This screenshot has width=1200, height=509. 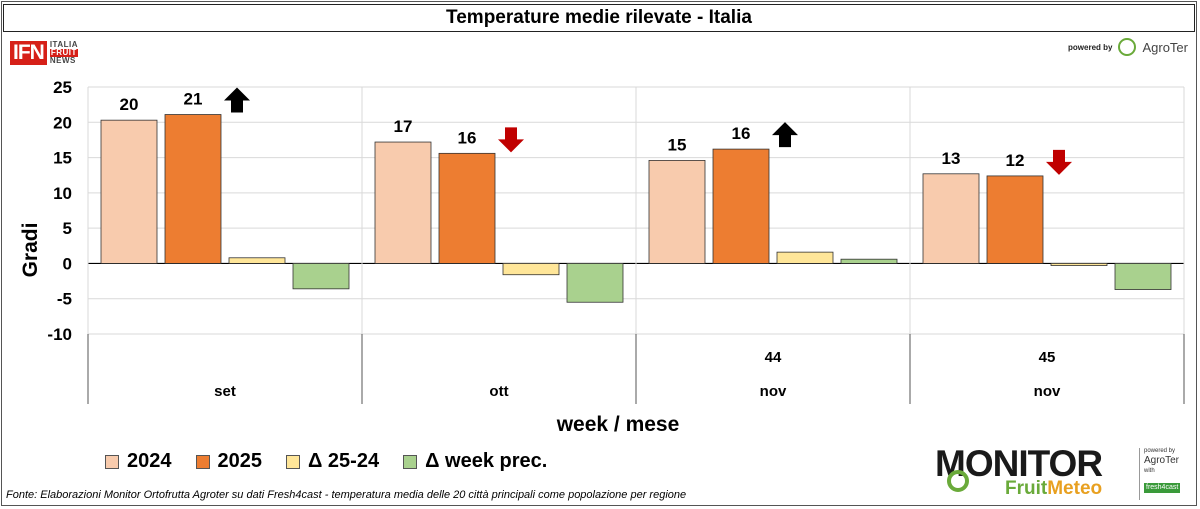 I want to click on trend-arrows, so click(x=648, y=131).